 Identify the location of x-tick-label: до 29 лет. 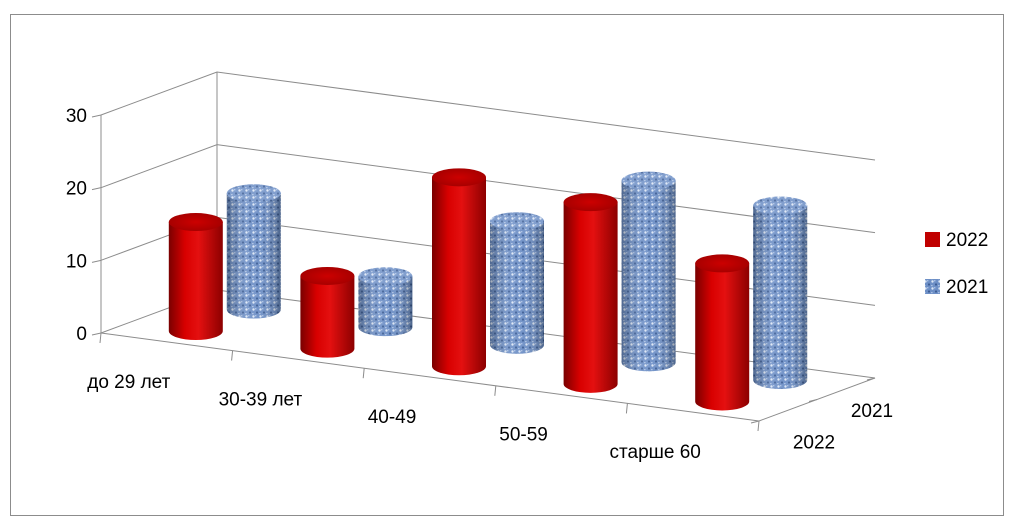
(128, 382).